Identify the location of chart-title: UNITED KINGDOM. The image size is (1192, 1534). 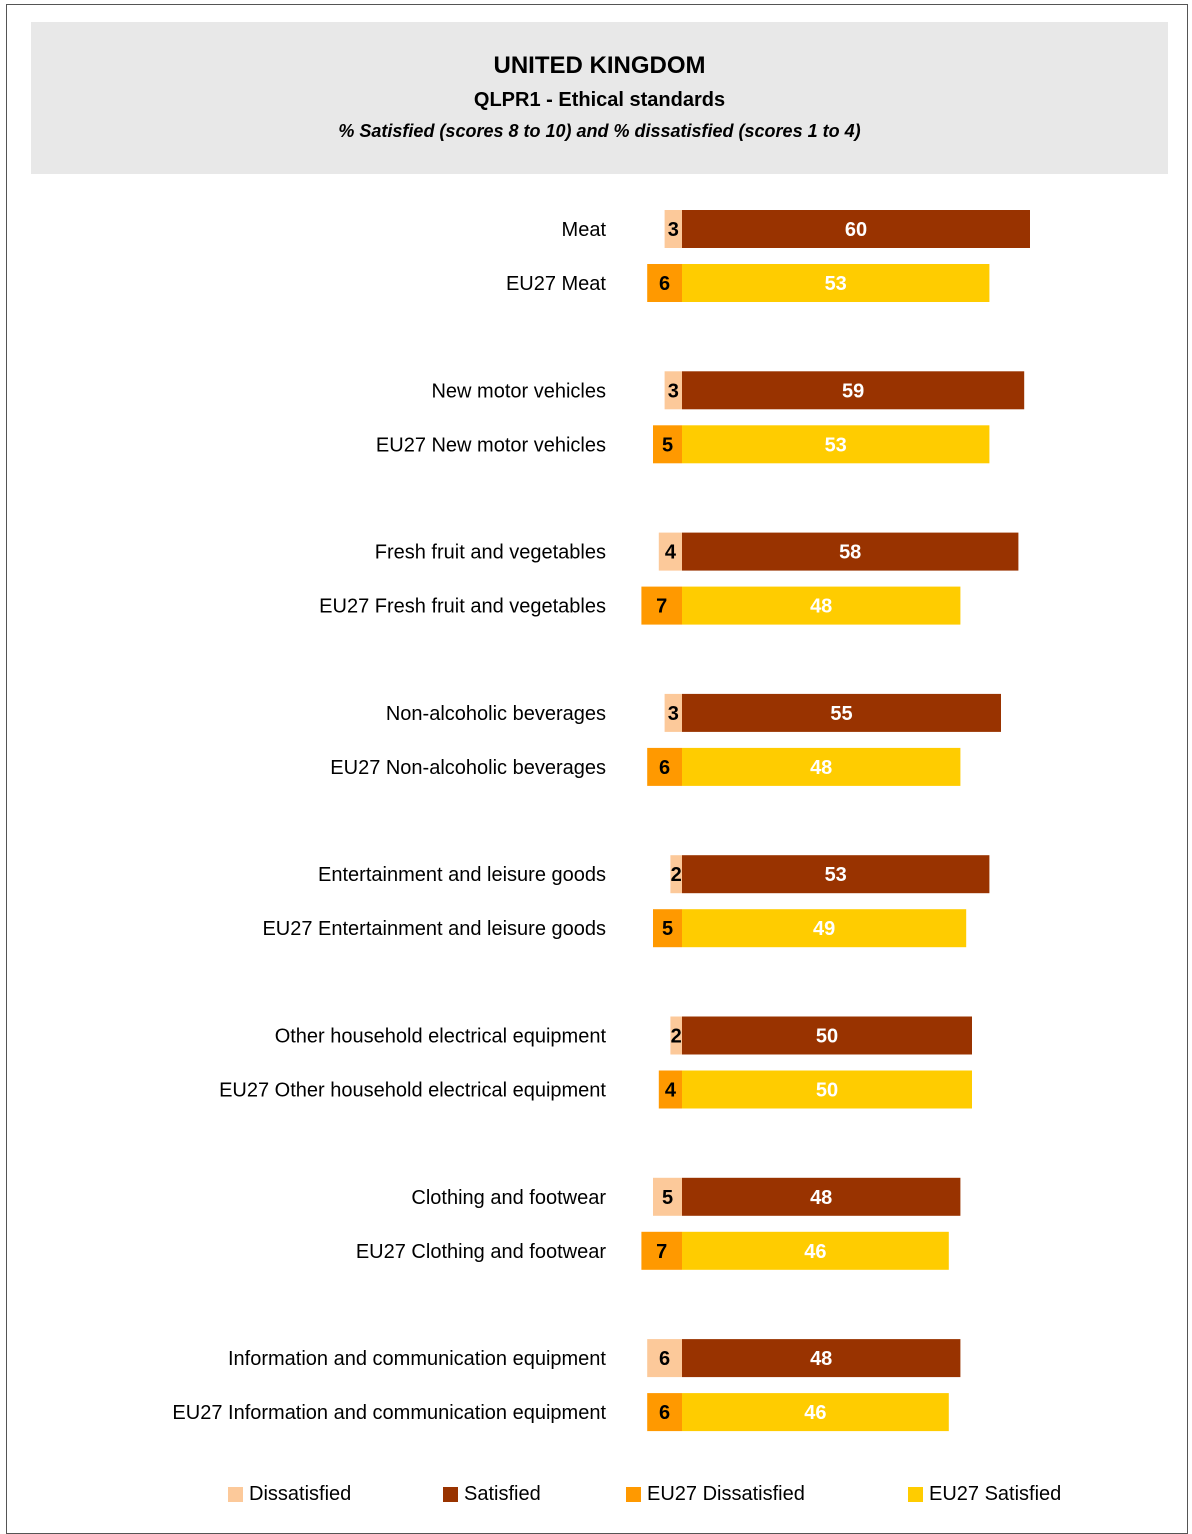
(599, 65).